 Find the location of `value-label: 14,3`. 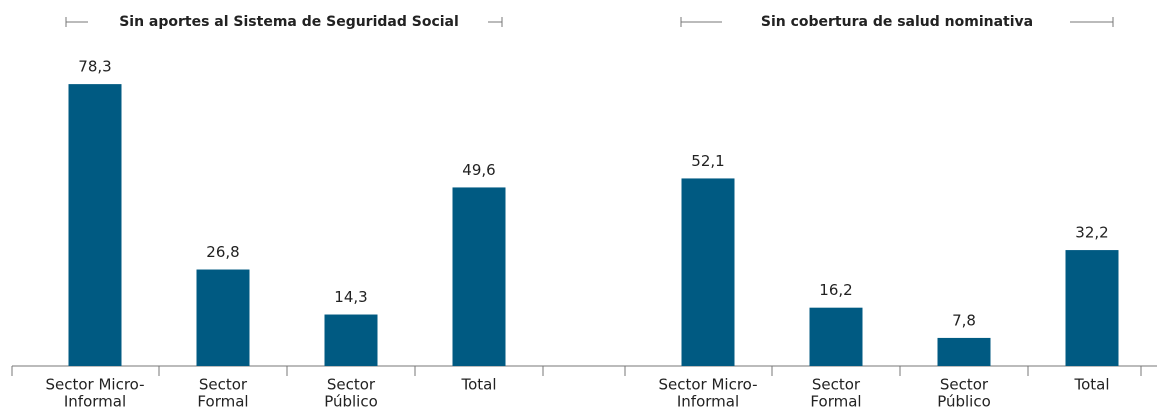

value-label: 14,3 is located at coordinates (350, 297).